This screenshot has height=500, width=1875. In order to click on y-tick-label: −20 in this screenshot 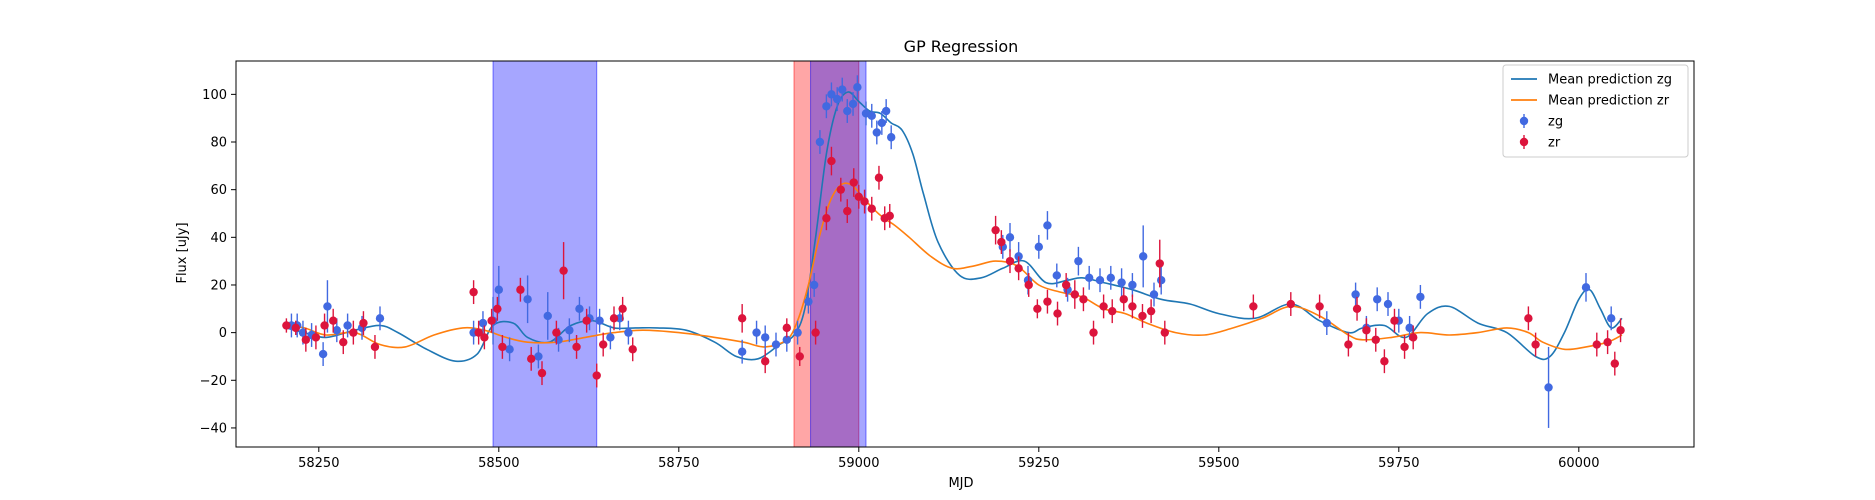, I will do `click(213, 381)`.